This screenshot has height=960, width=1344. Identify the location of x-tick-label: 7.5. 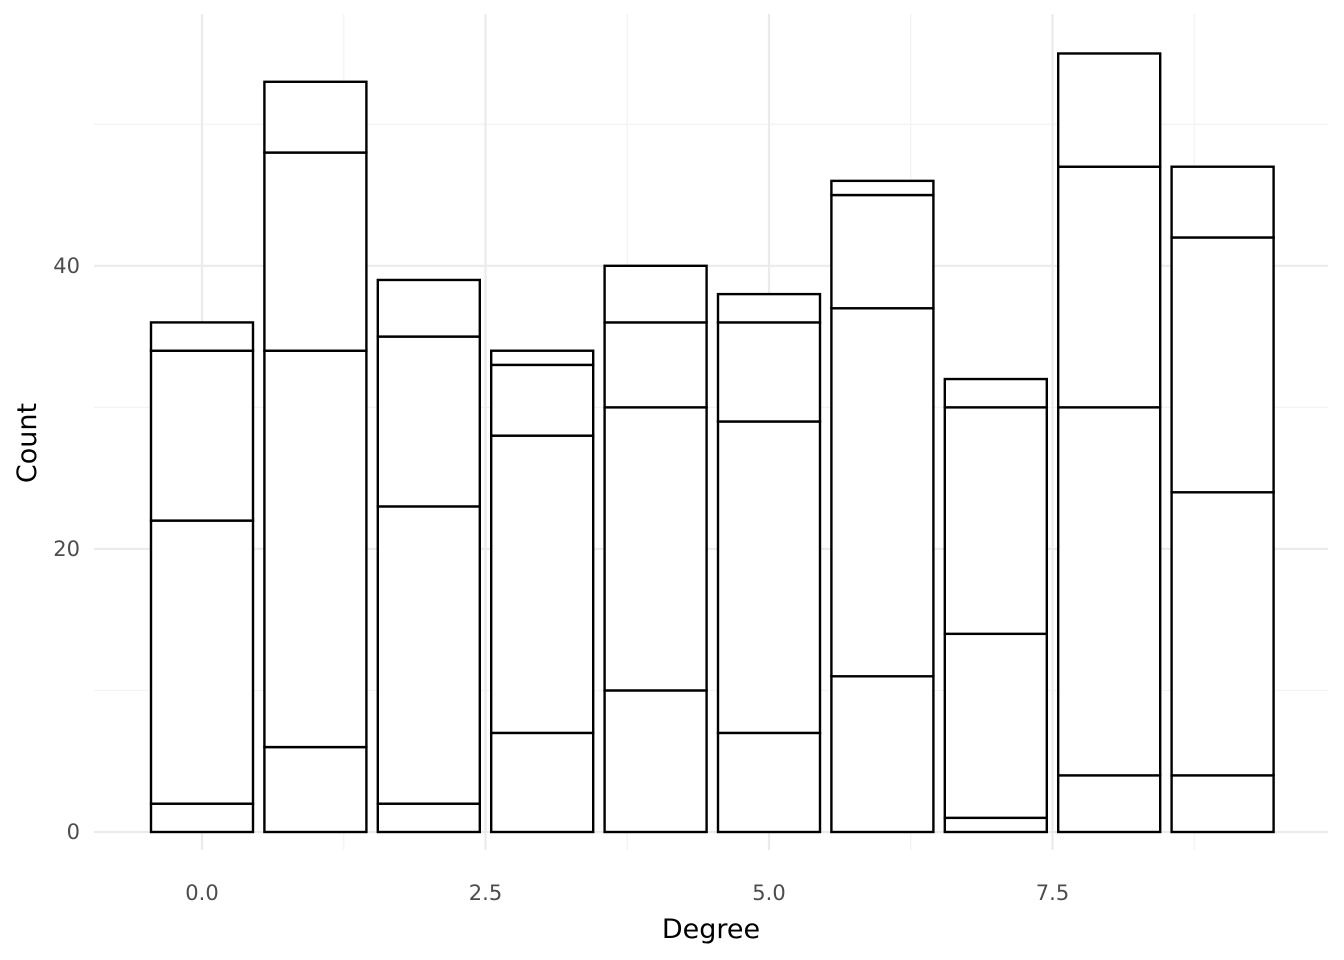
(1052, 893).